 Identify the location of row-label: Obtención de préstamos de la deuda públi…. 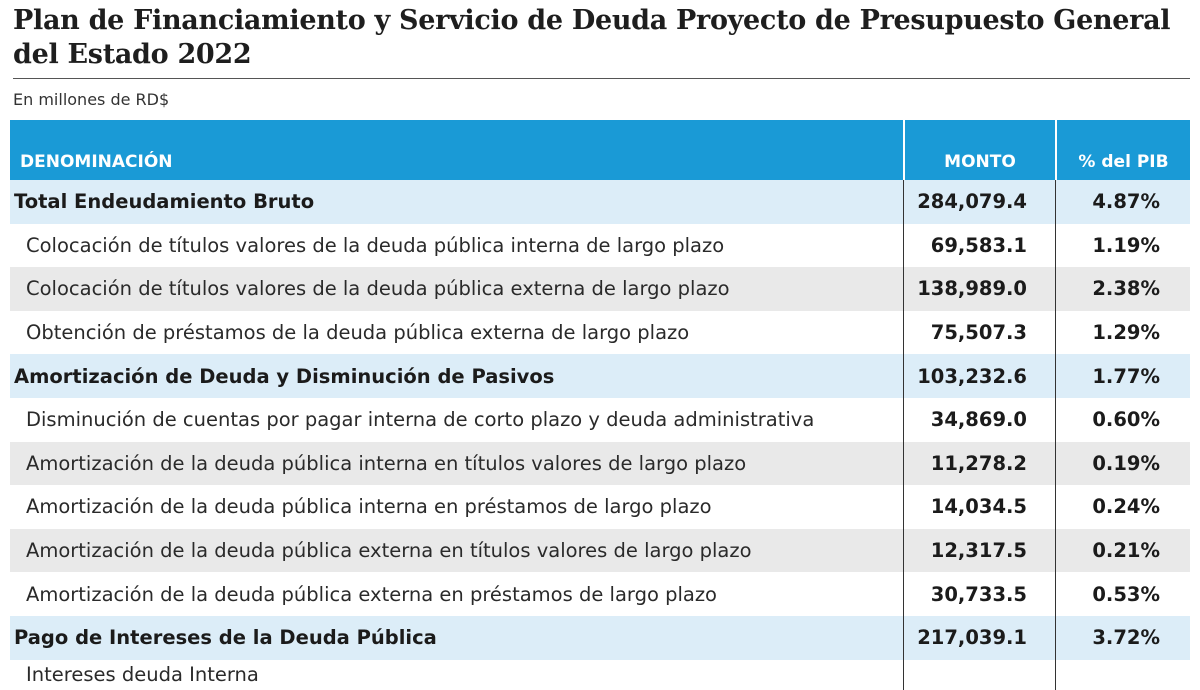
(358, 333).